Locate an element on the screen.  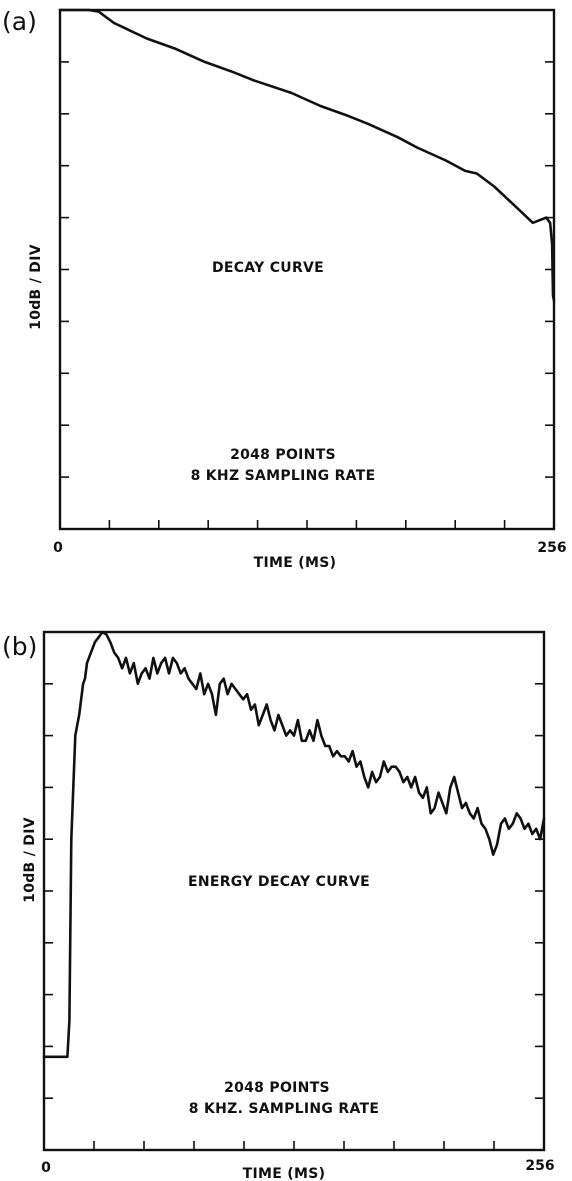
panel-a-x-tick-label-start: 0 is located at coordinates (58, 548).